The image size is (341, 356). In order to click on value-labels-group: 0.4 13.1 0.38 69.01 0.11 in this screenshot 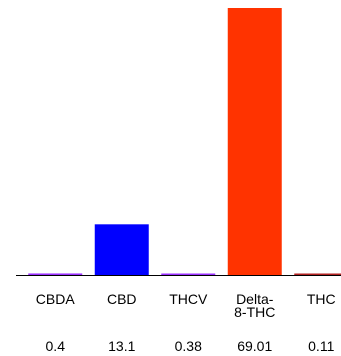, I will do `click(190, 346)`.